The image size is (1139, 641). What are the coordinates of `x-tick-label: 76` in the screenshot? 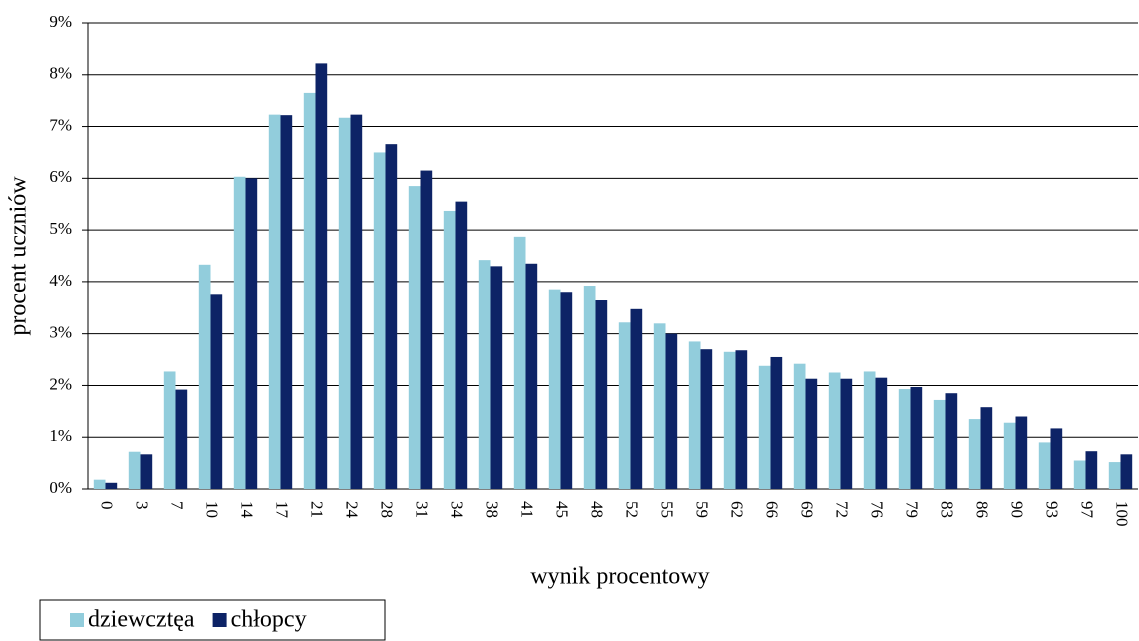 It's located at (877, 509).